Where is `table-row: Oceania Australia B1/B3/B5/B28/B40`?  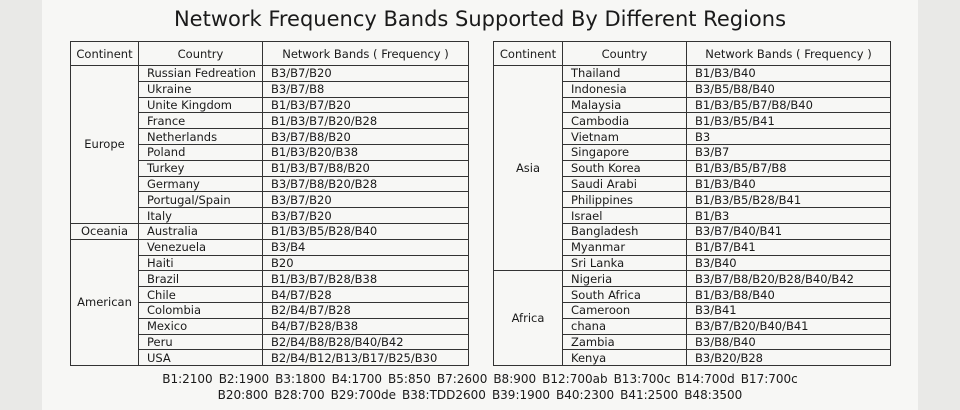 table-row: Oceania Australia B1/B3/B5/B28/B40 is located at coordinates (269, 231).